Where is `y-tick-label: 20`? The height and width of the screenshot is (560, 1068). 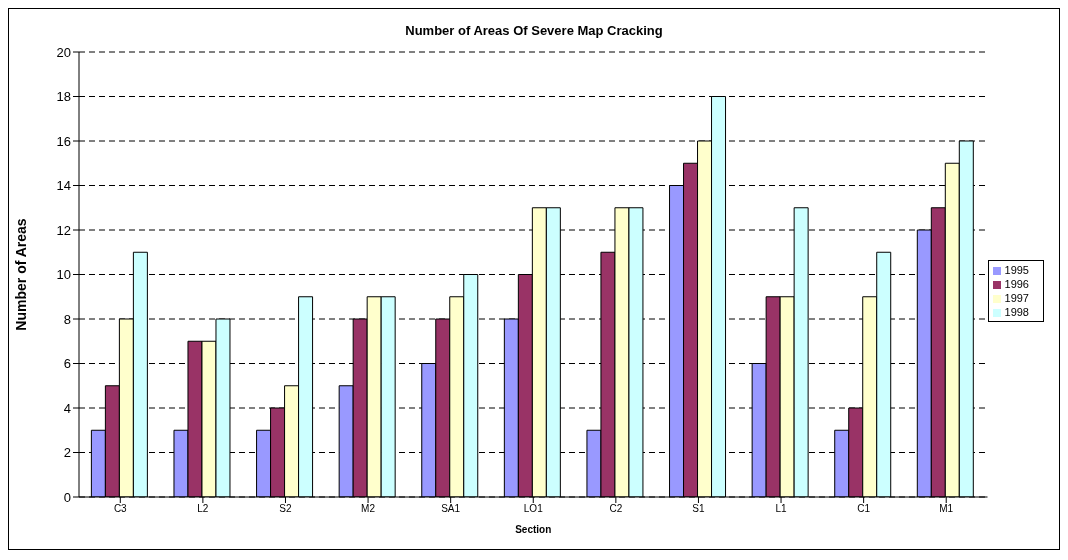
y-tick-label: 20 is located at coordinates (63, 52).